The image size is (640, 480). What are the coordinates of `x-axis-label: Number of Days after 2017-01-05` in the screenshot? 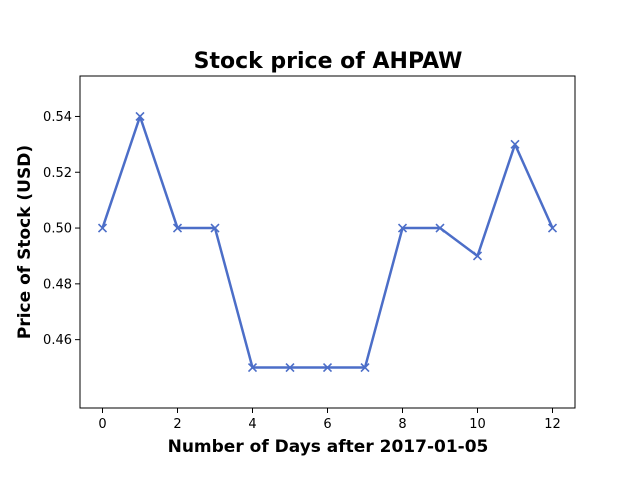 It's located at (328, 447).